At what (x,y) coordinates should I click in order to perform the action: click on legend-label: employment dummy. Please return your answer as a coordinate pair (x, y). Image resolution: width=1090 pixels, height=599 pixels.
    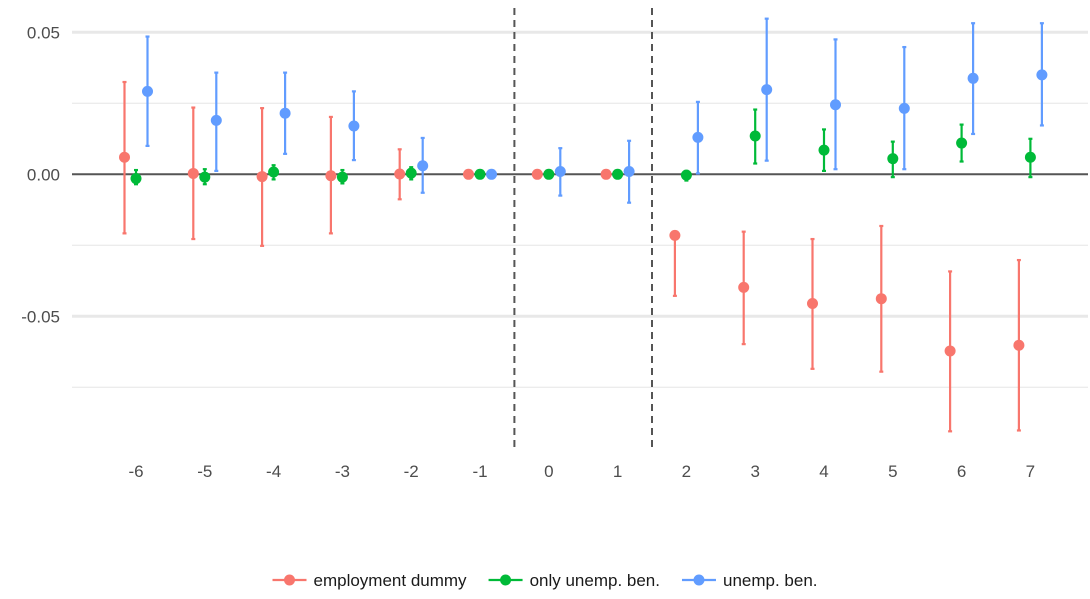
    Looking at the image, I should click on (391, 580).